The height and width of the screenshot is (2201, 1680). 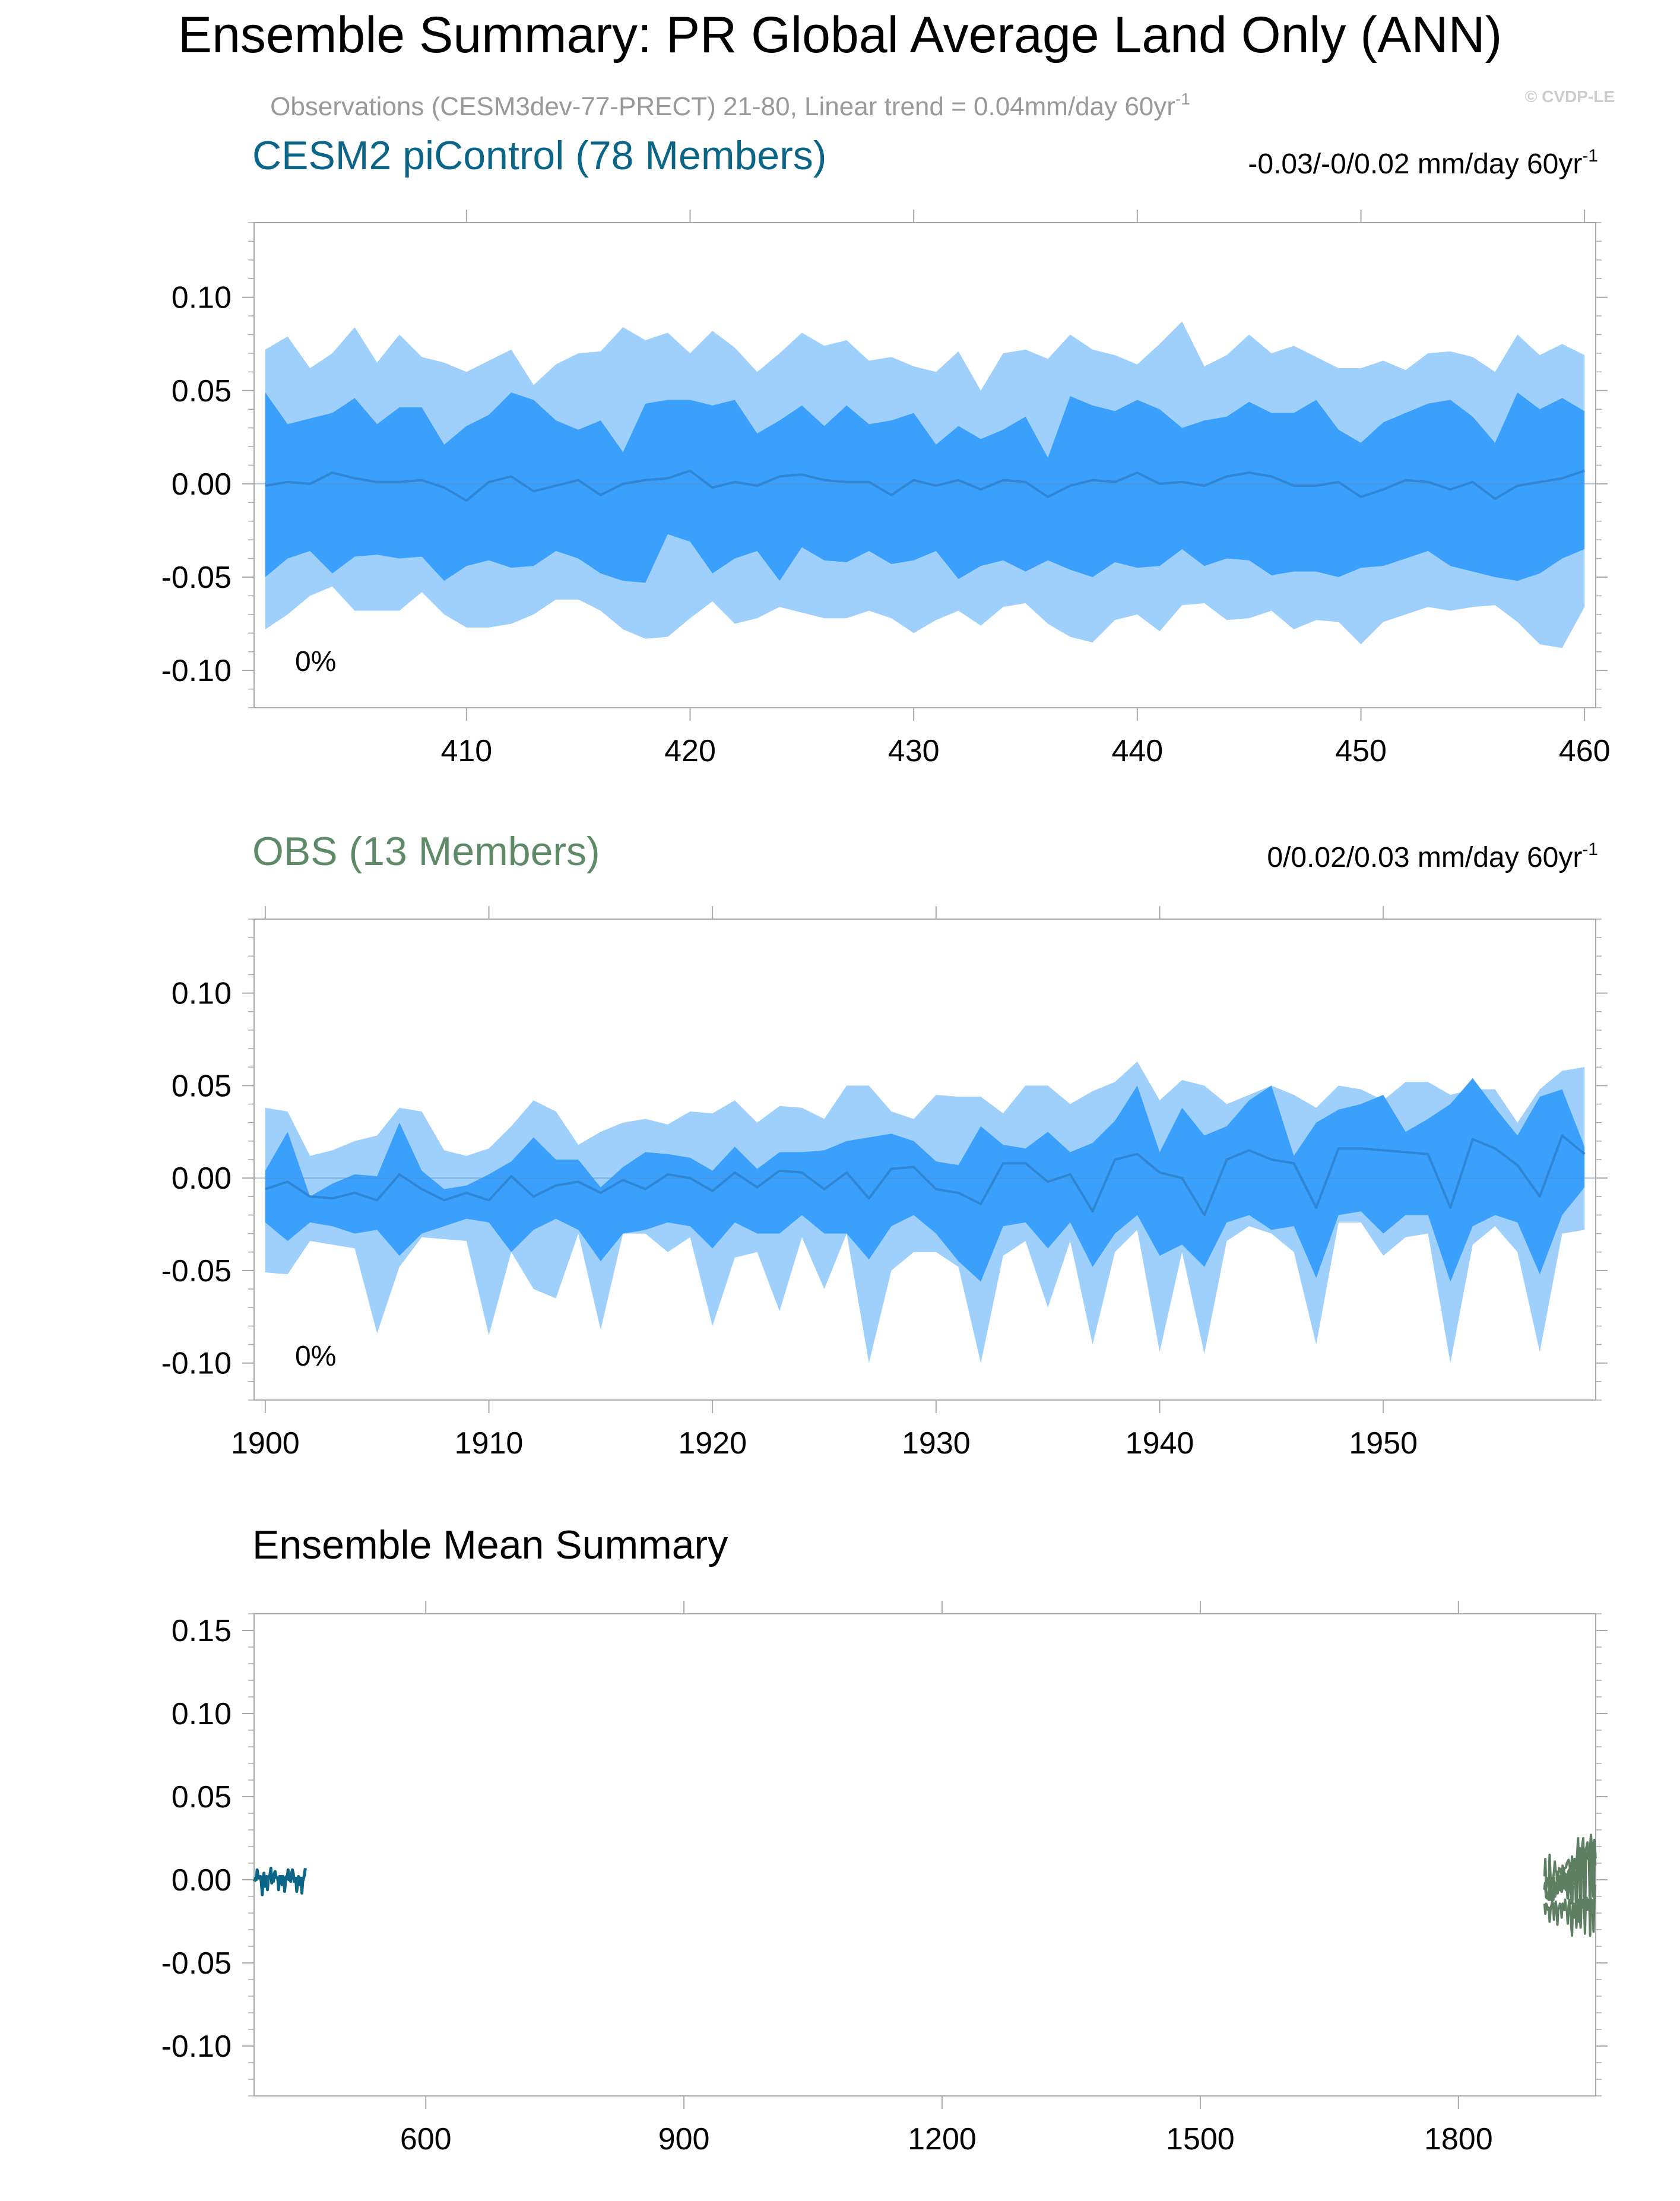 I want to click on cesm-inner-spread-band, so click(x=925, y=487).